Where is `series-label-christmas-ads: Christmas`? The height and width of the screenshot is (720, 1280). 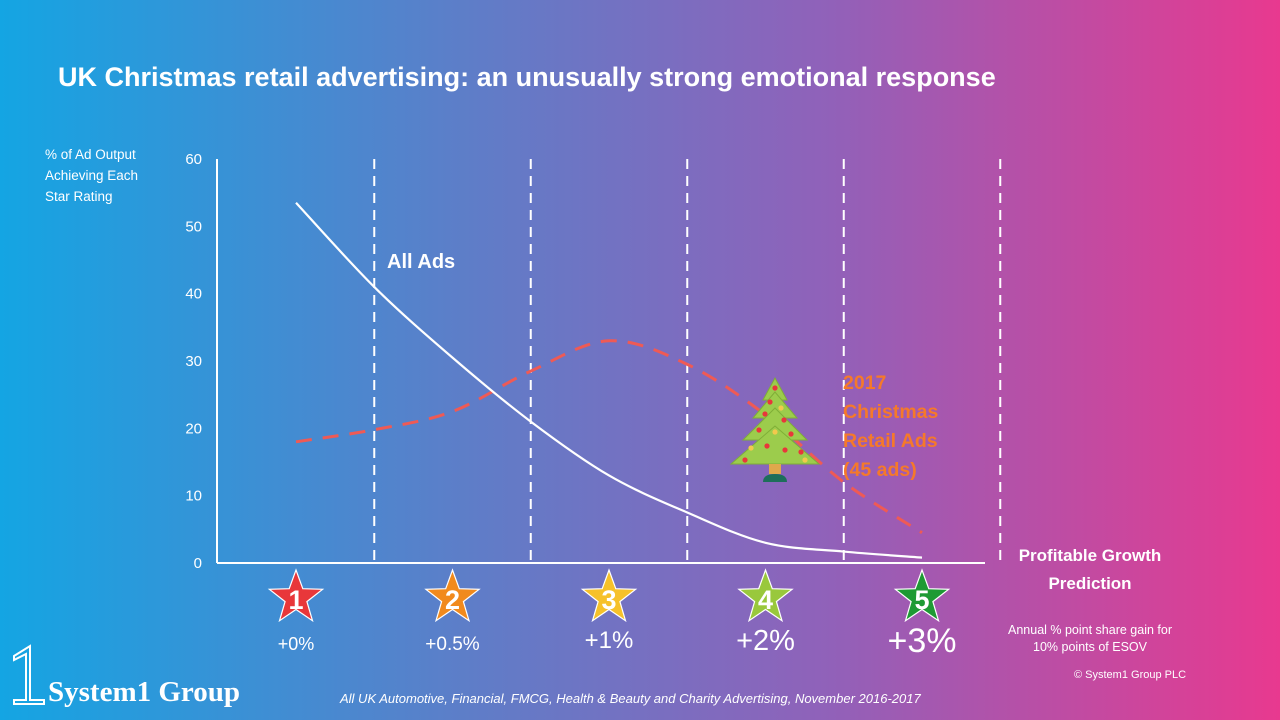 series-label-christmas-ads: Christmas is located at coordinates (891, 412).